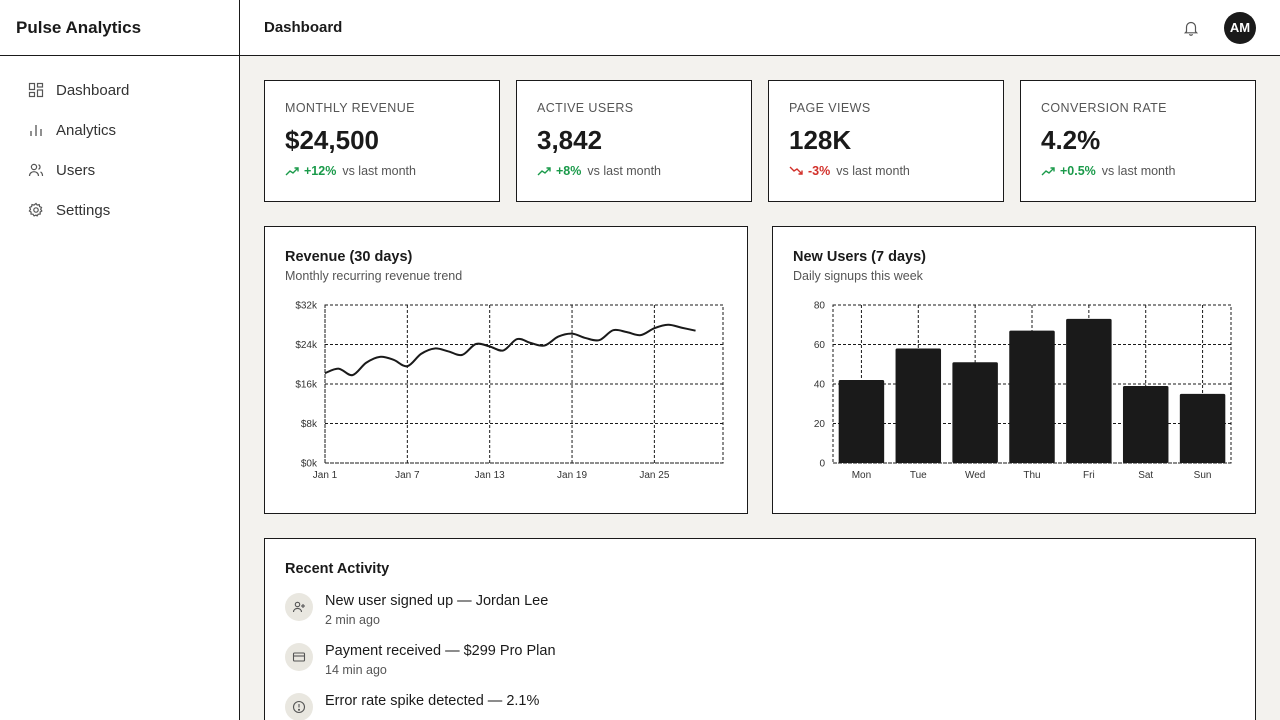 This screenshot has height=720, width=1280. I want to click on sidebar-item-users: Users, so click(119, 170).